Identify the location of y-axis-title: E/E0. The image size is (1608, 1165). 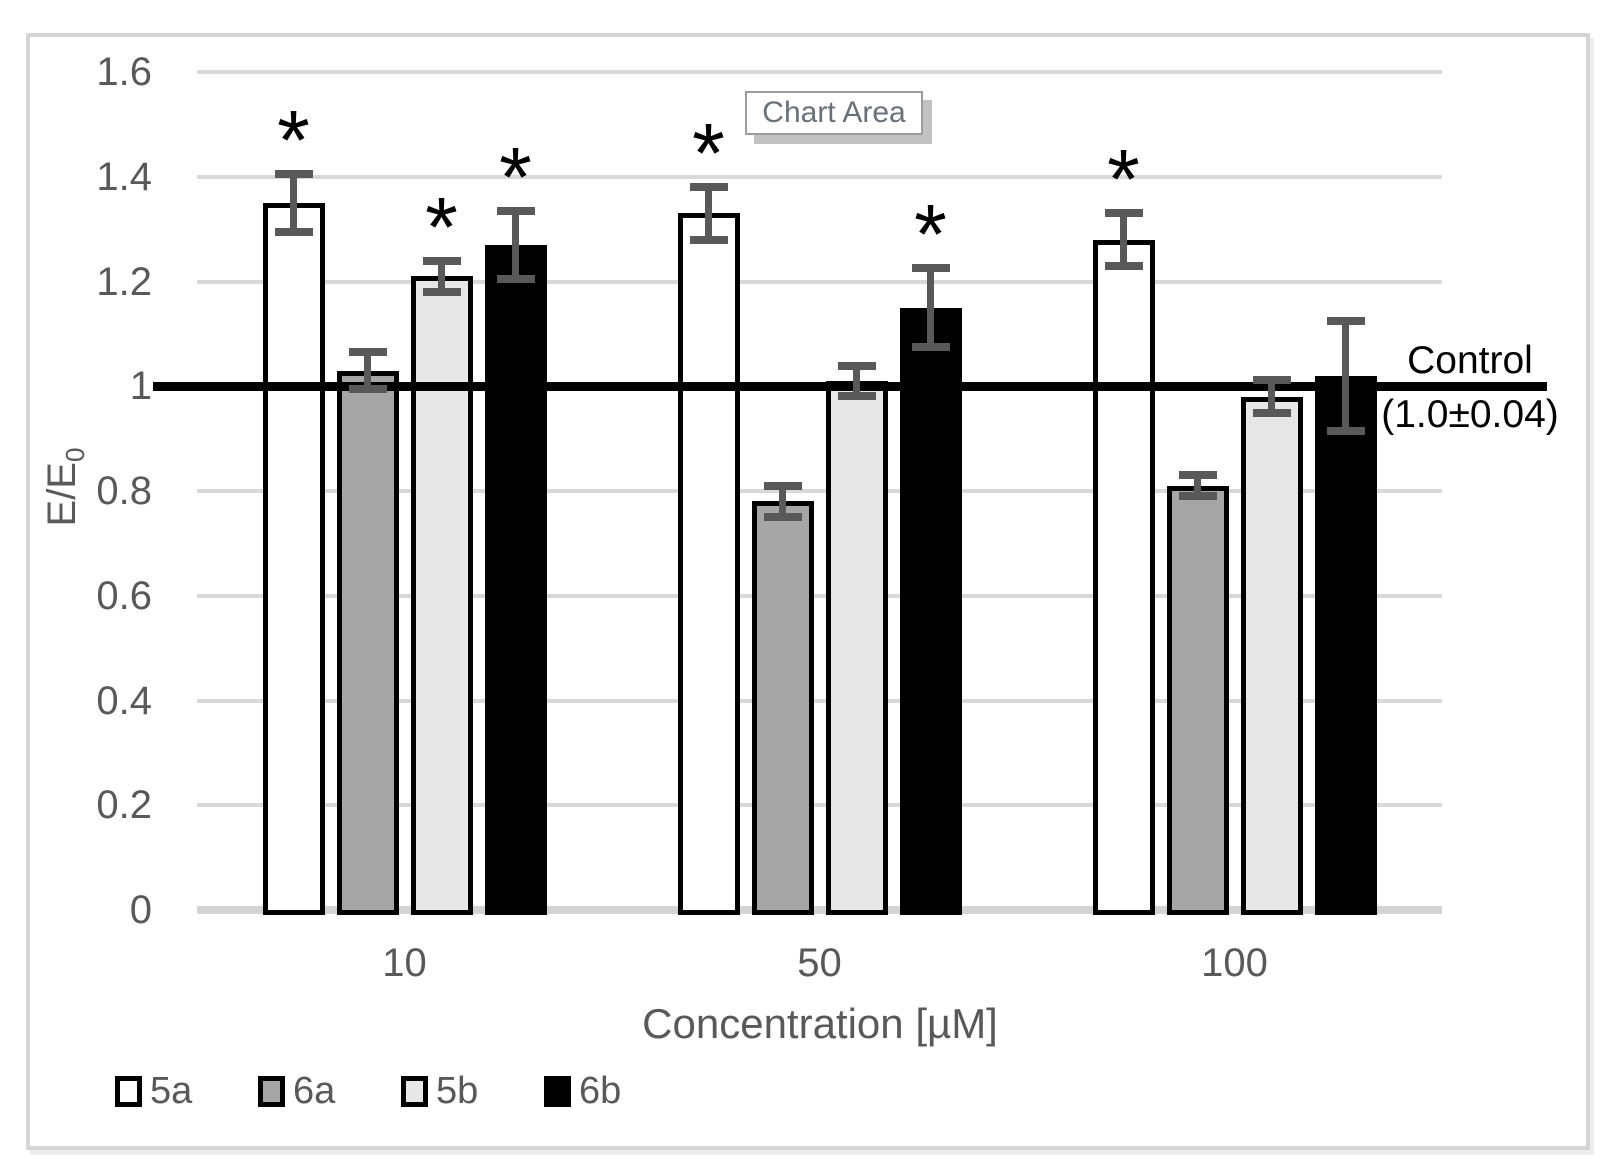
(63, 487).